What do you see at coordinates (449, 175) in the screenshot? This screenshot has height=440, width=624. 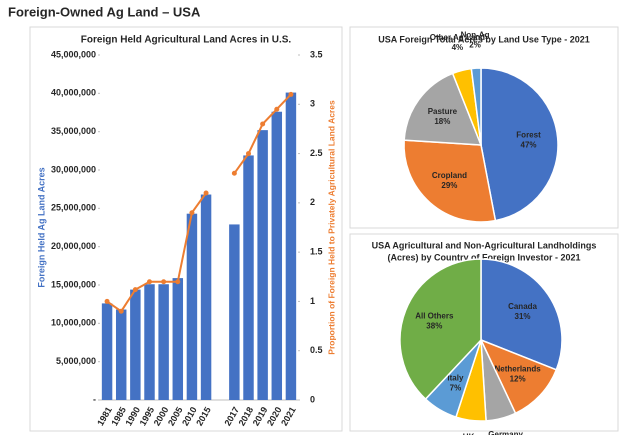 I see `slice-label: Cropland` at bounding box center [449, 175].